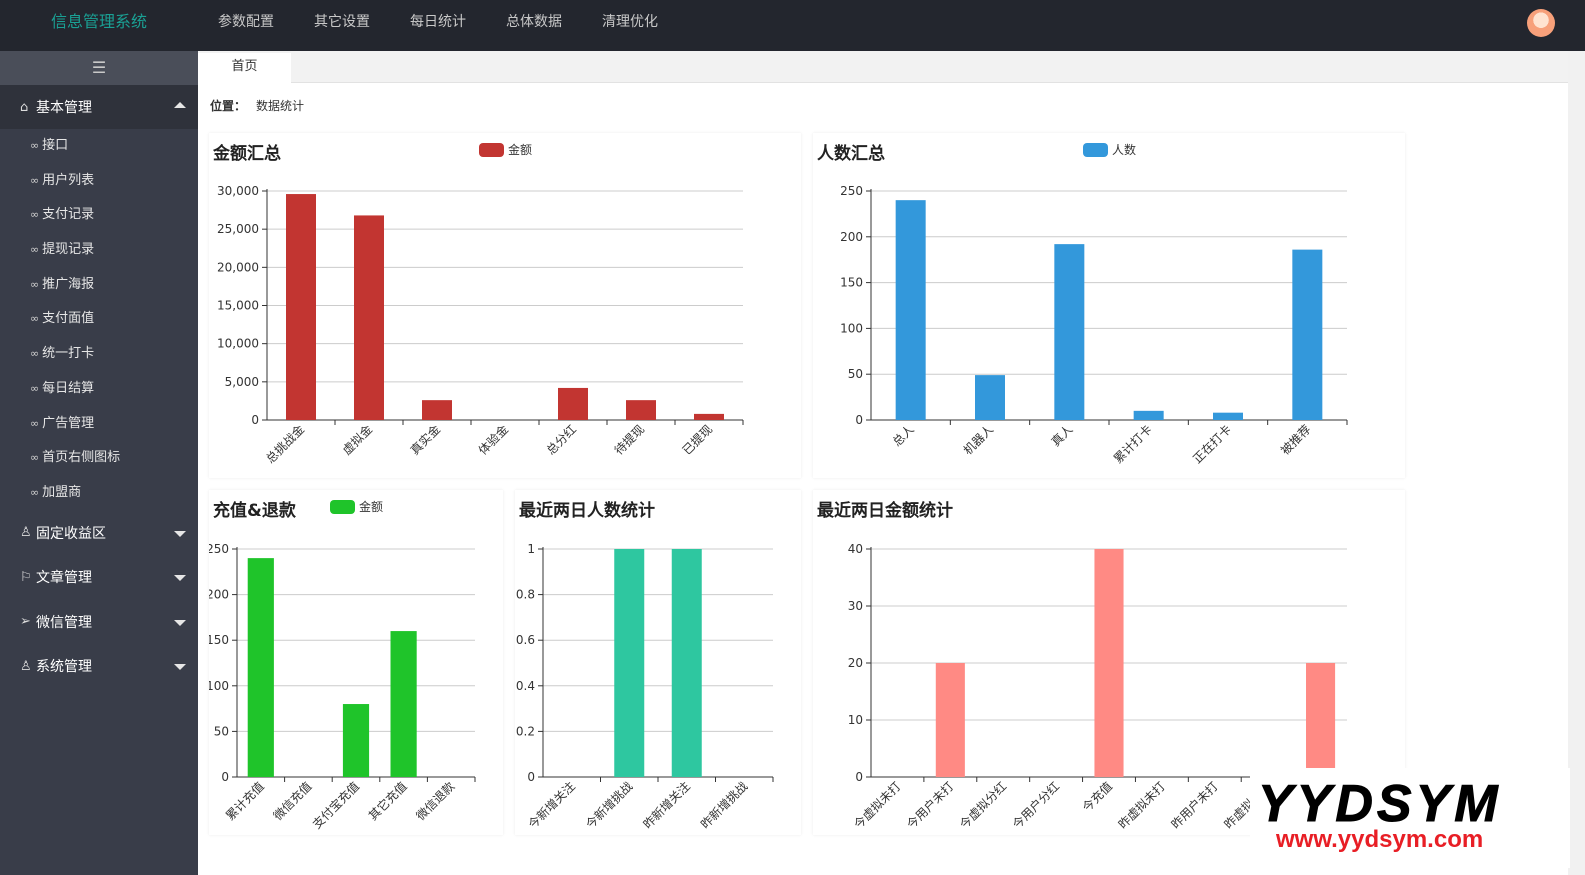  I want to click on chart-title: 最近两日金额统计, so click(885, 511).